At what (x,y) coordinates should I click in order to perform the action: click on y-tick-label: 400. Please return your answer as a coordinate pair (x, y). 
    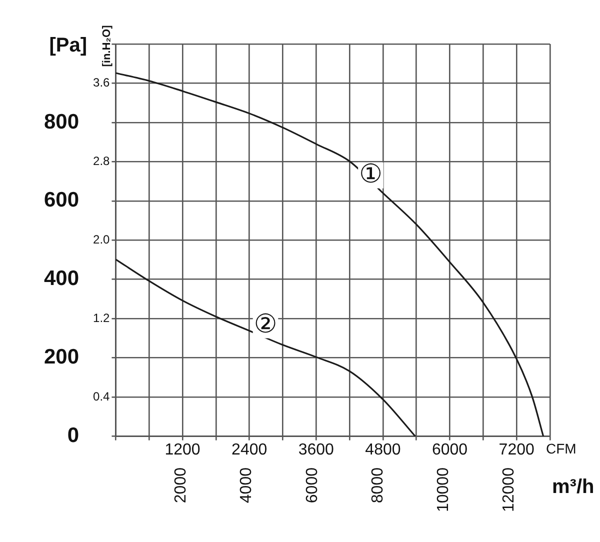
    Looking at the image, I should click on (62, 278).